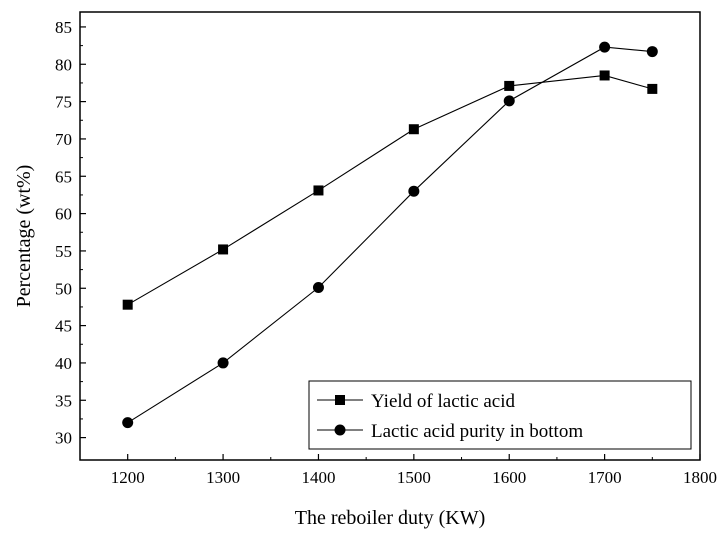  Describe the element at coordinates (477, 431) in the screenshot. I see `legend-label: Lactic acid purity in bottom` at that location.